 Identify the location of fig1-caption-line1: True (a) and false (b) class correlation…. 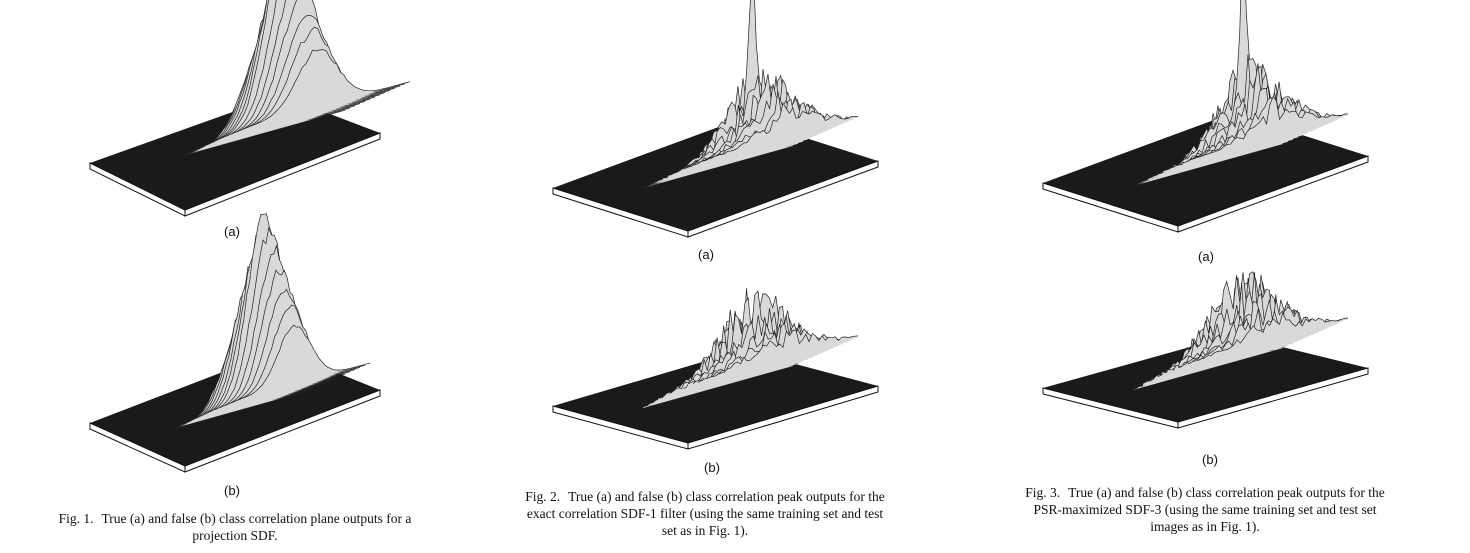
(256, 518).